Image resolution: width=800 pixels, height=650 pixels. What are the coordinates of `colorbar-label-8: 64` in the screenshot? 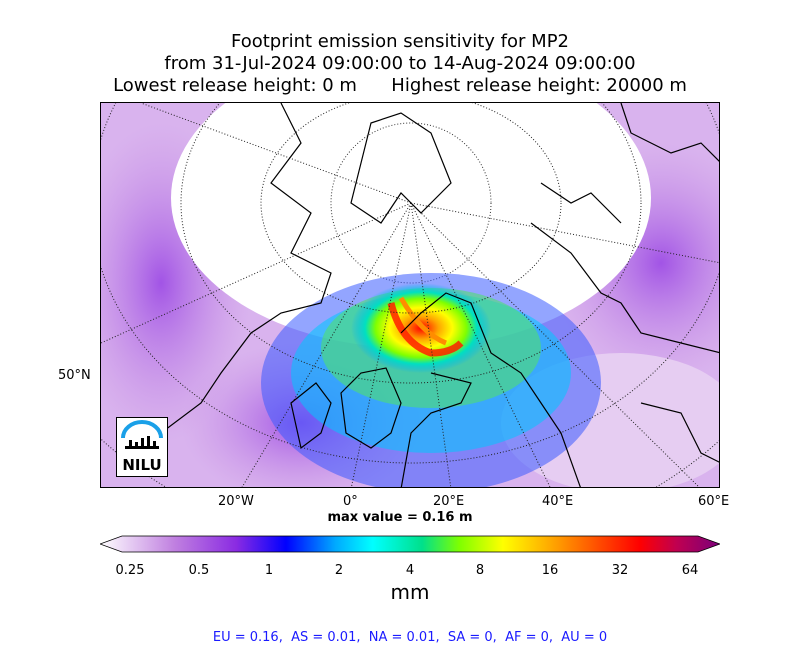 It's located at (690, 570).